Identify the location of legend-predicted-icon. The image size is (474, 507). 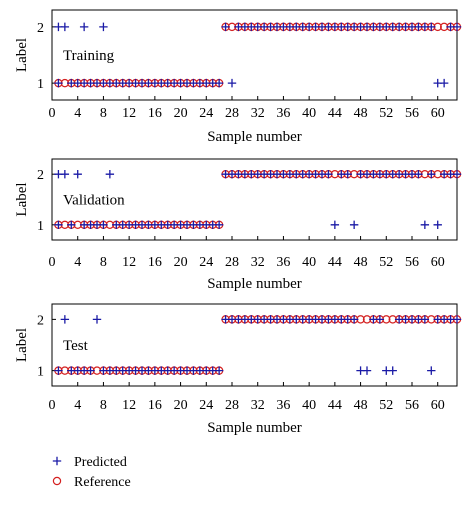
(57, 461).